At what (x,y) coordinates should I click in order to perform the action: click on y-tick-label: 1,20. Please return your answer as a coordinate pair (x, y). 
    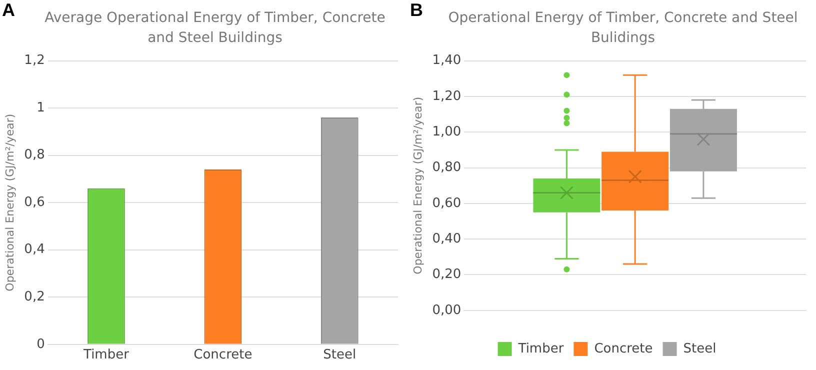
    Looking at the image, I should click on (447, 96).